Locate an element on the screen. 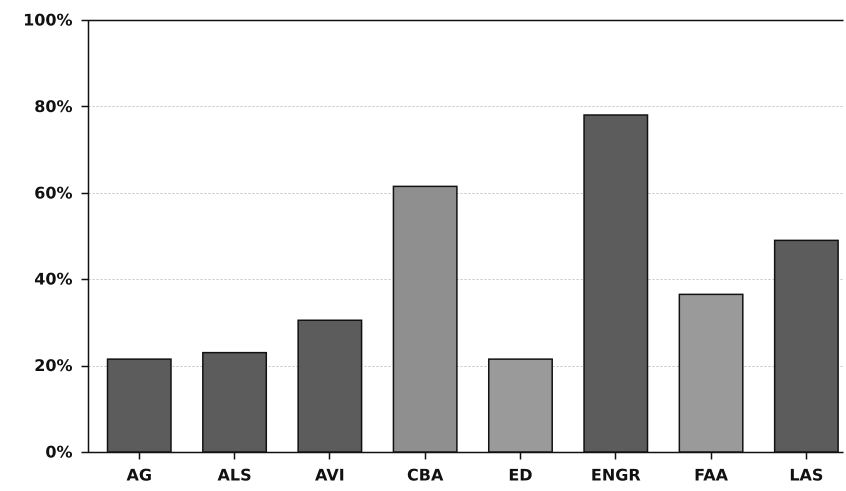 The image size is (846, 491). y-tick-label: 40% is located at coordinates (53, 279).